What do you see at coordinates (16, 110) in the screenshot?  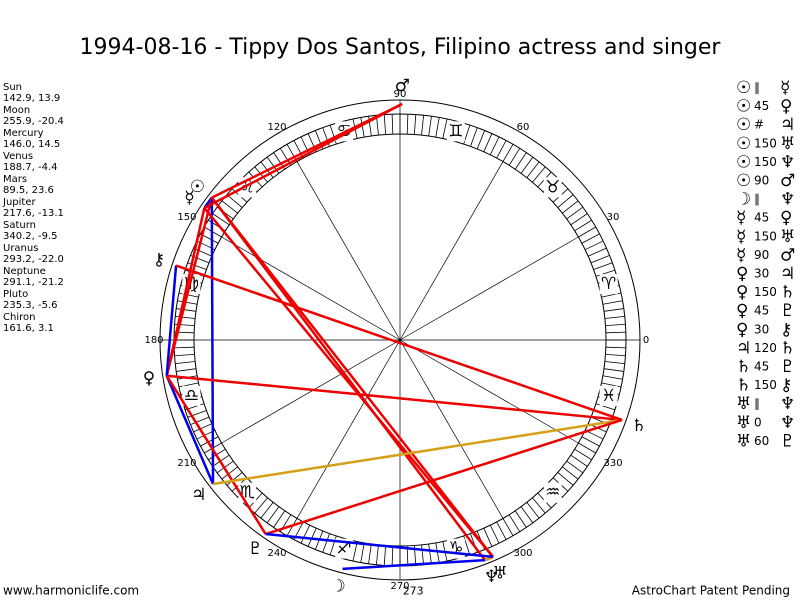 I see `planet-name: Moon` at bounding box center [16, 110].